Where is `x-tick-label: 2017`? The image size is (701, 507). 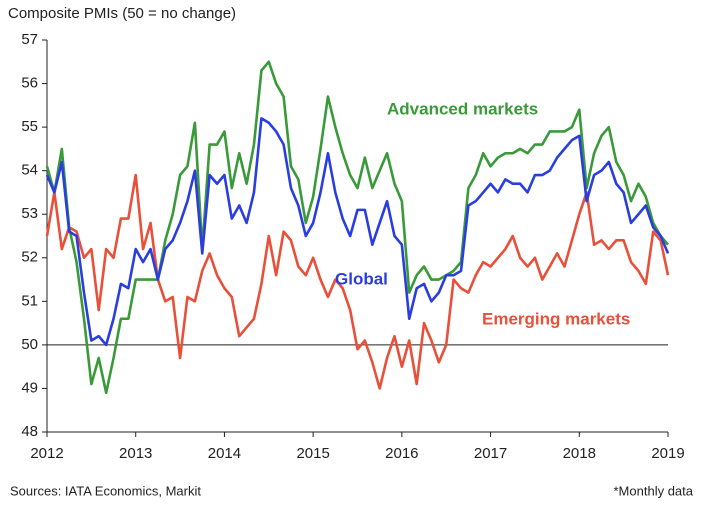 x-tick-label: 2017 is located at coordinates (490, 453).